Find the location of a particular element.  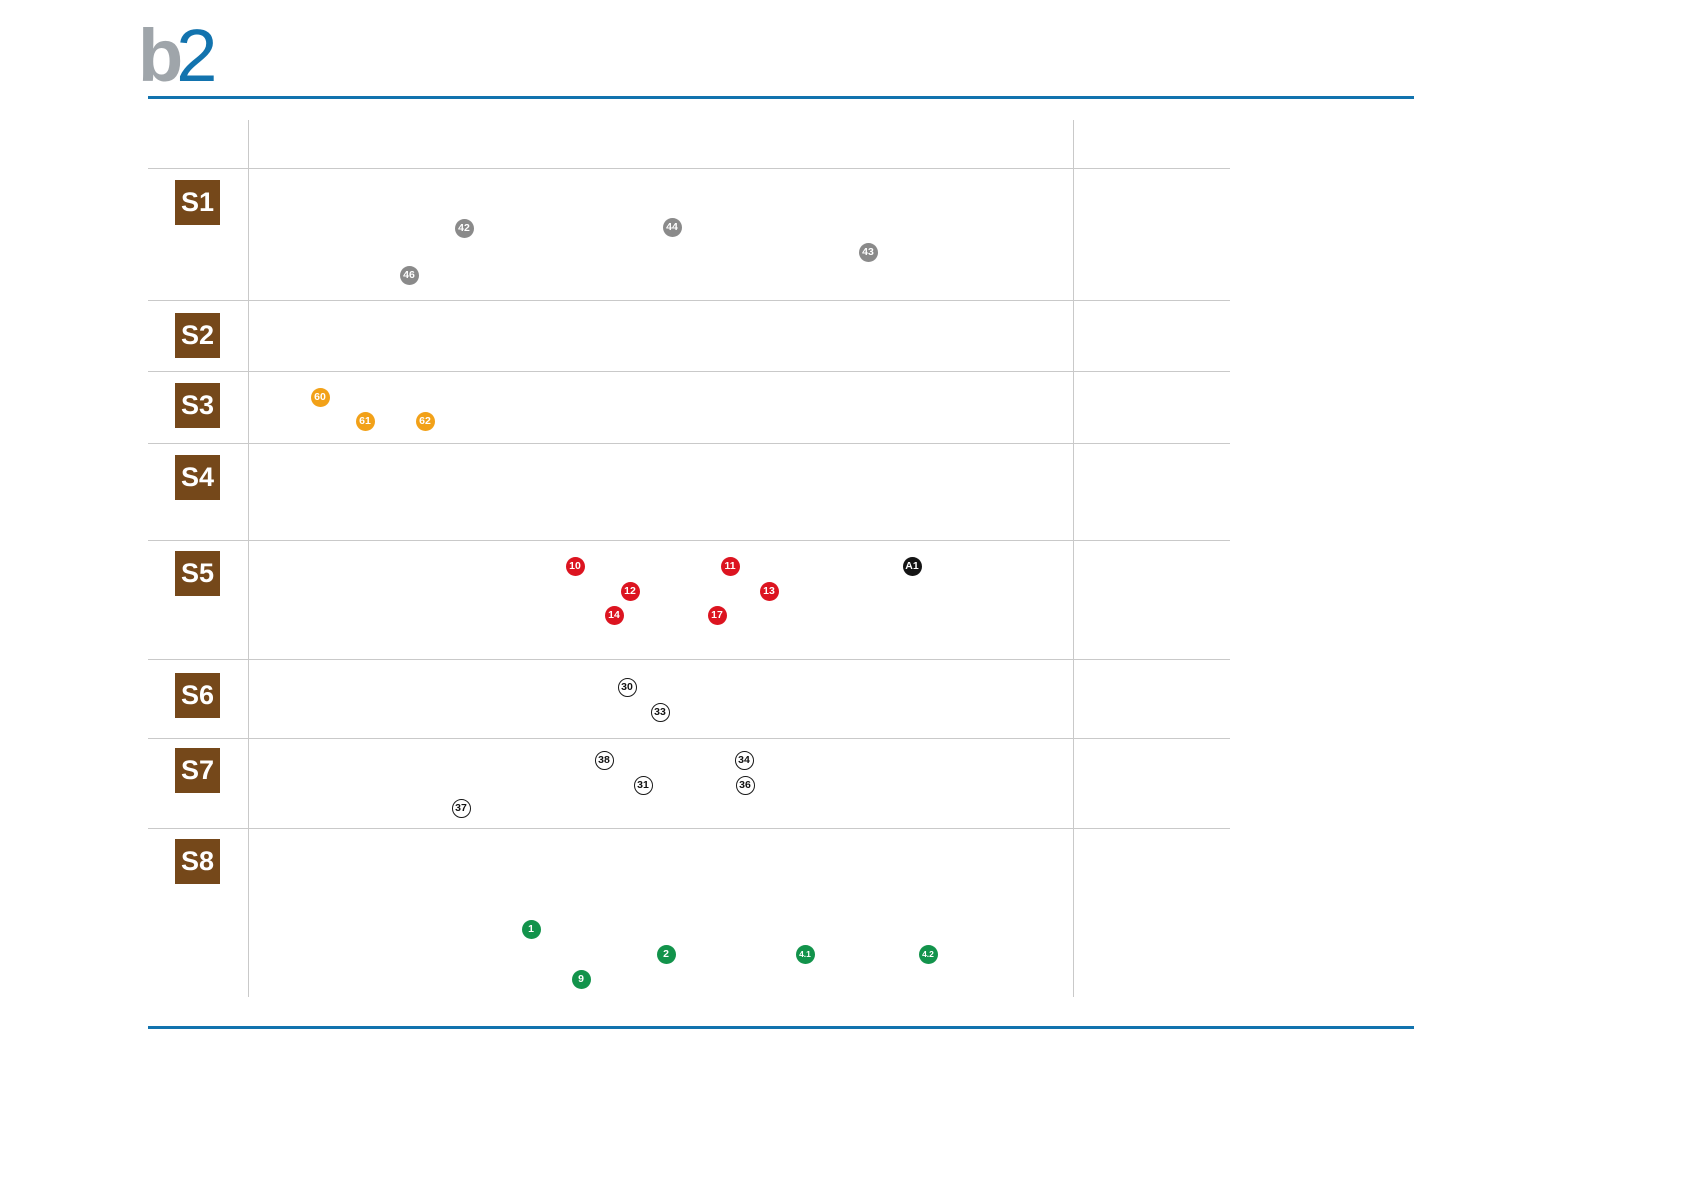

marker-s8-4.2: 4.2 is located at coordinates (928, 954).